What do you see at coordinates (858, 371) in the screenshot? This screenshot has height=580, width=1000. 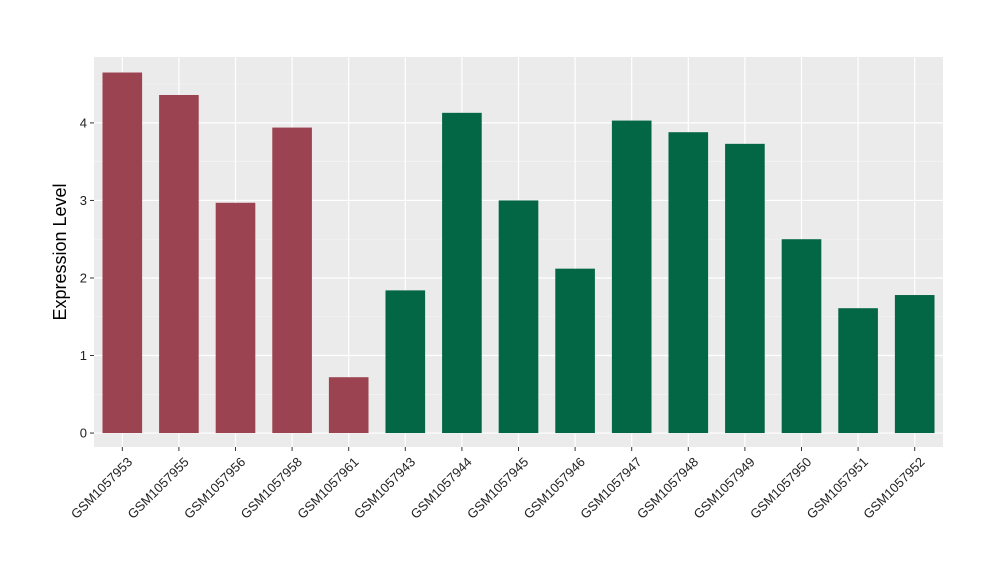 I see `bar-GSM1057951` at bounding box center [858, 371].